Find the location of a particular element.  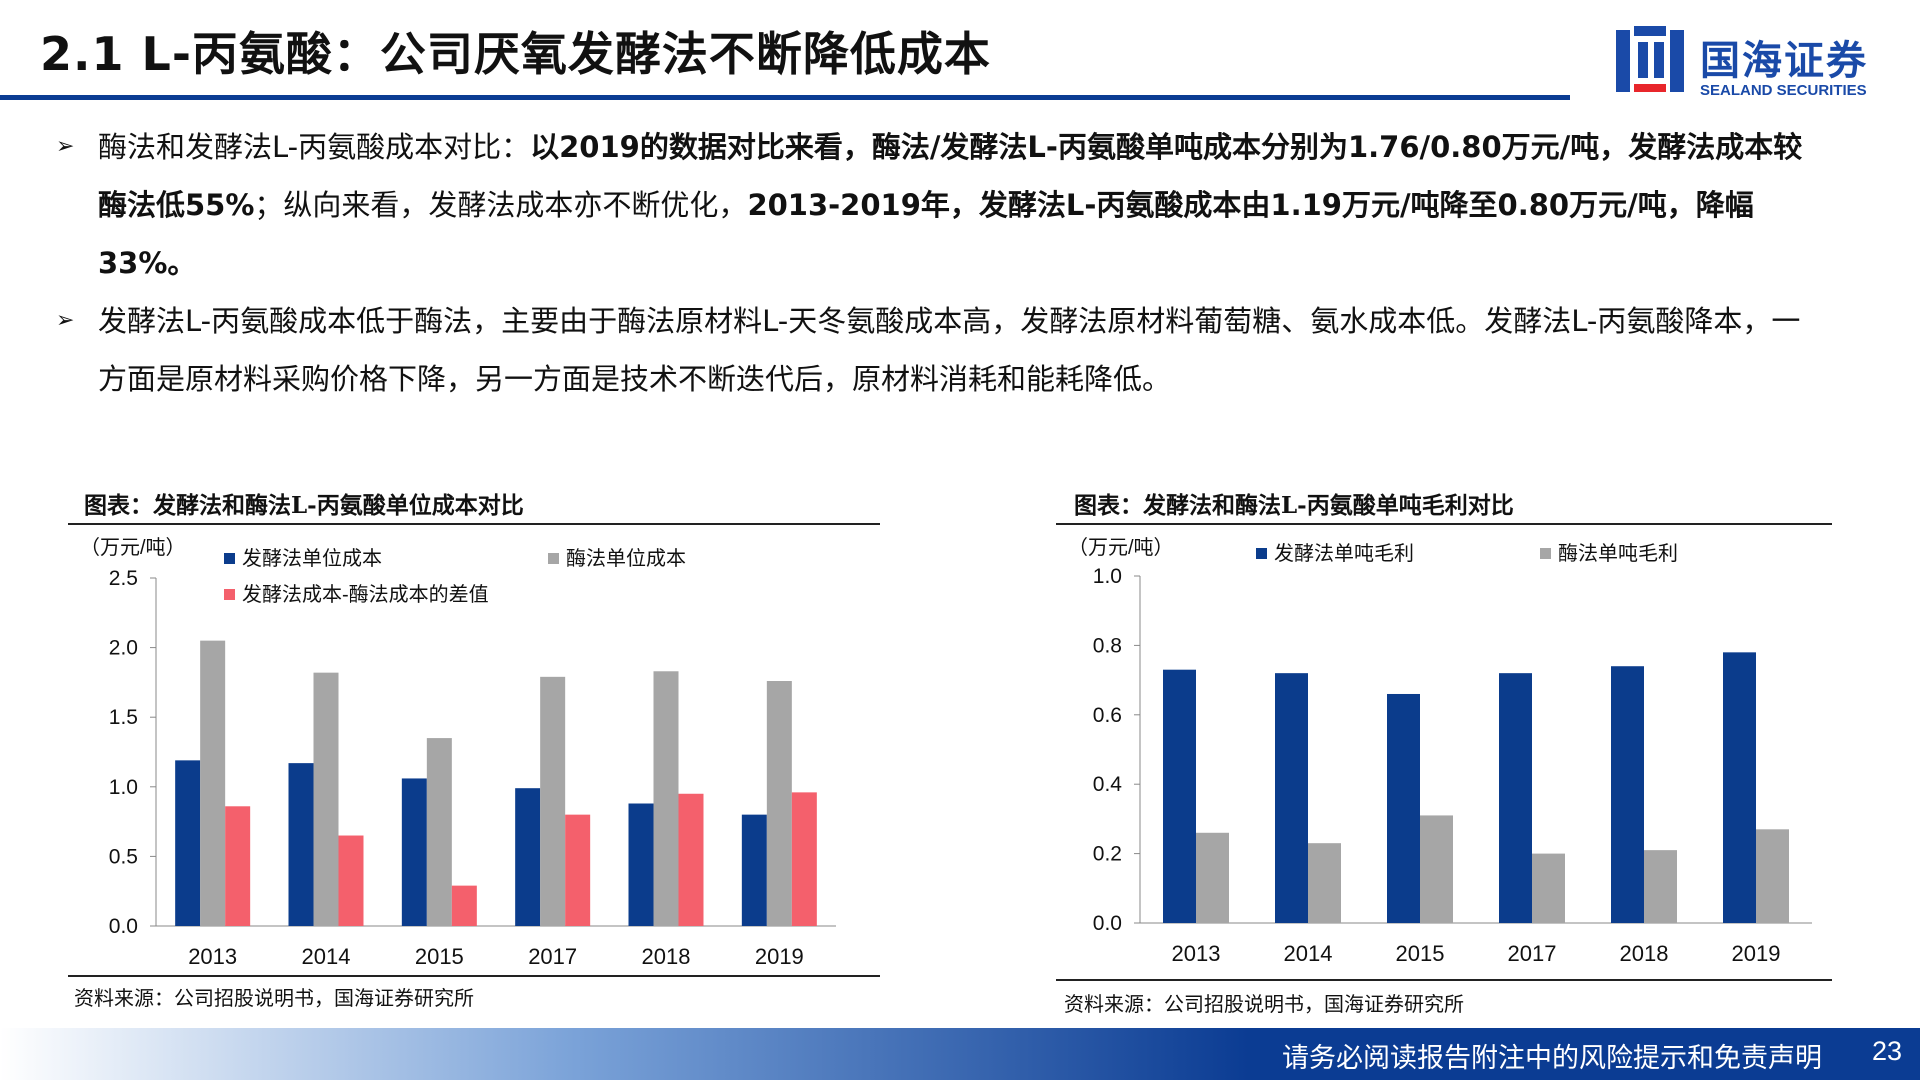

chart1-bar-2015-s0 is located at coordinates (414, 852).